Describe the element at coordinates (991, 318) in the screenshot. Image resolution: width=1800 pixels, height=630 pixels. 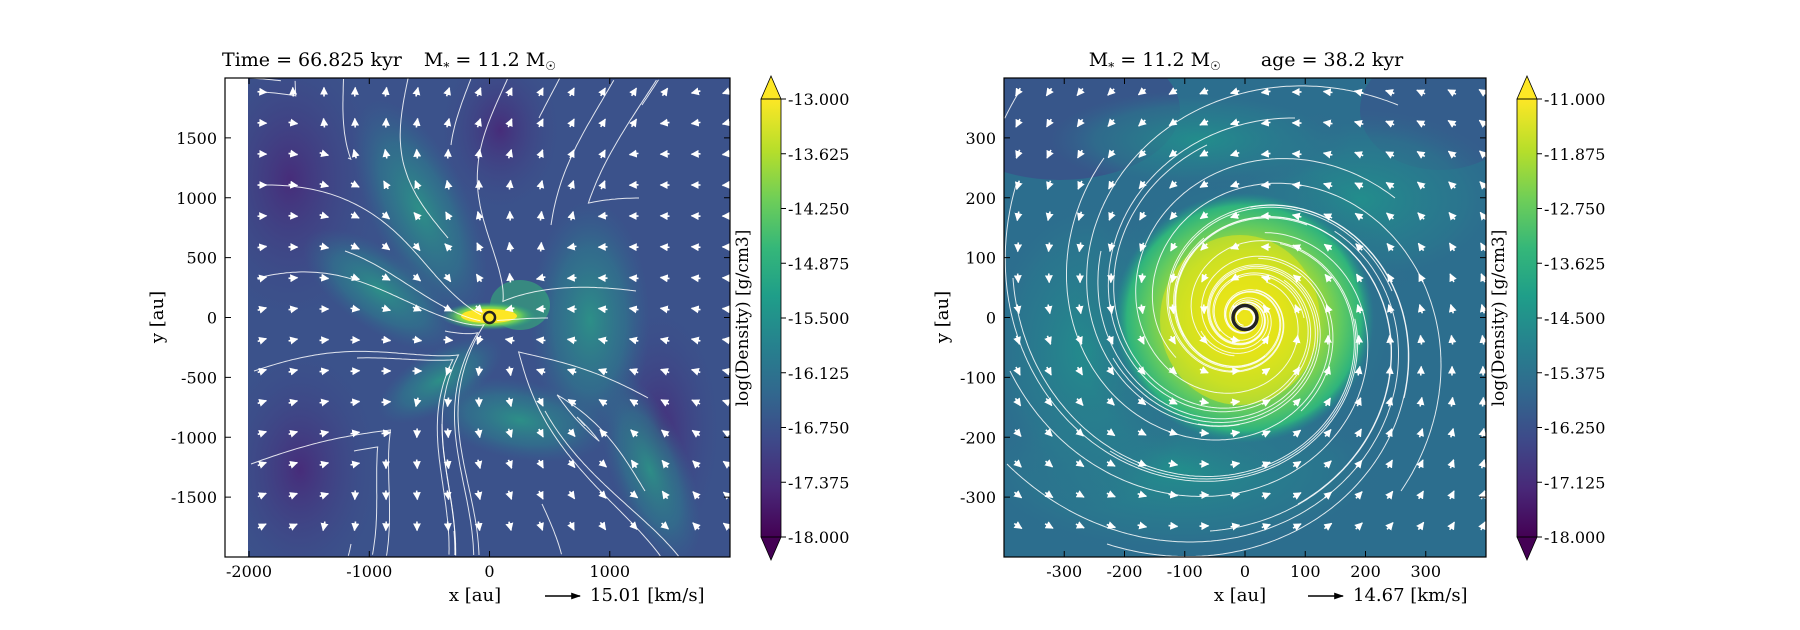
I see `y-tick-label: 0` at that location.